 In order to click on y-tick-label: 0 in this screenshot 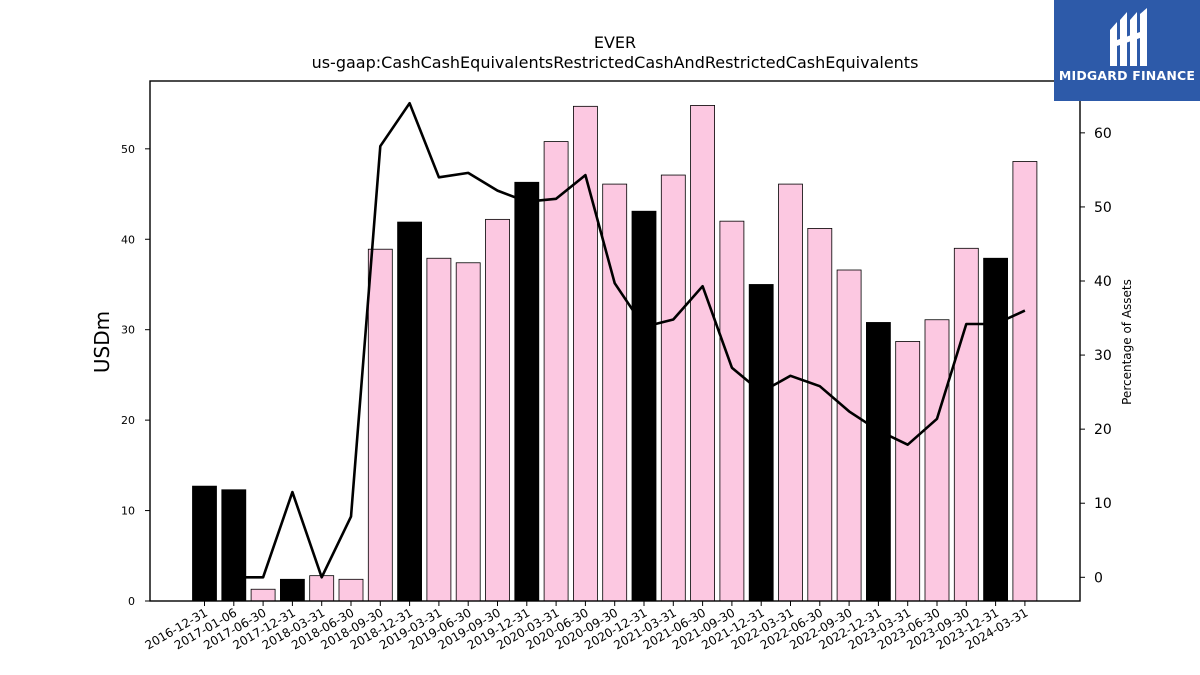, I will do `click(131, 601)`.